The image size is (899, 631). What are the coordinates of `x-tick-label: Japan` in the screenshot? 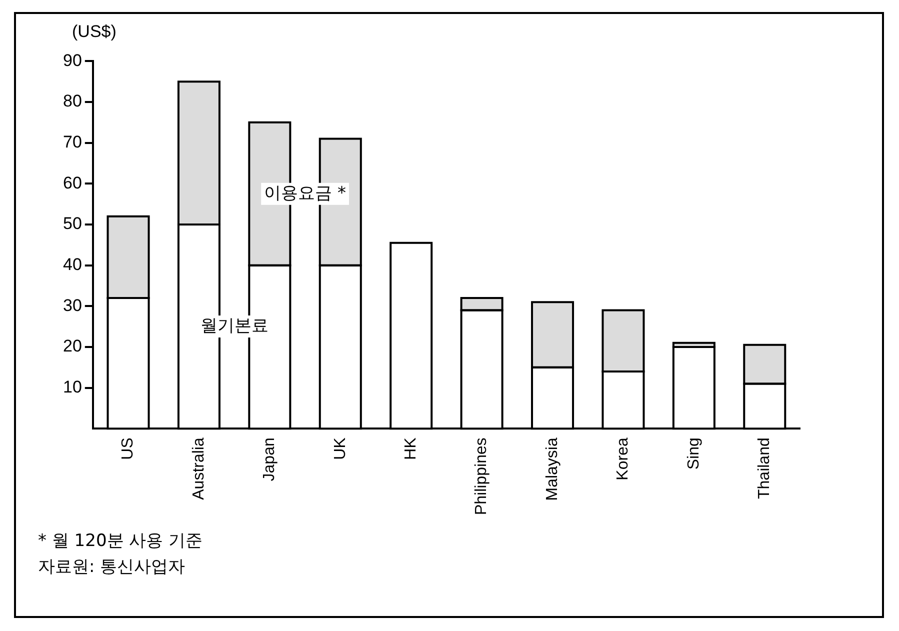 It's located at (269, 460).